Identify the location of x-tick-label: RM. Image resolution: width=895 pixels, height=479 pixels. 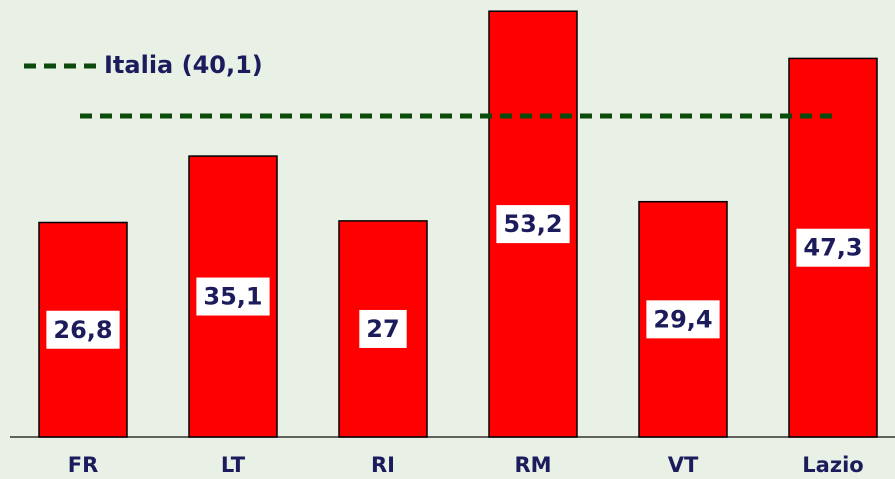
(532, 465).